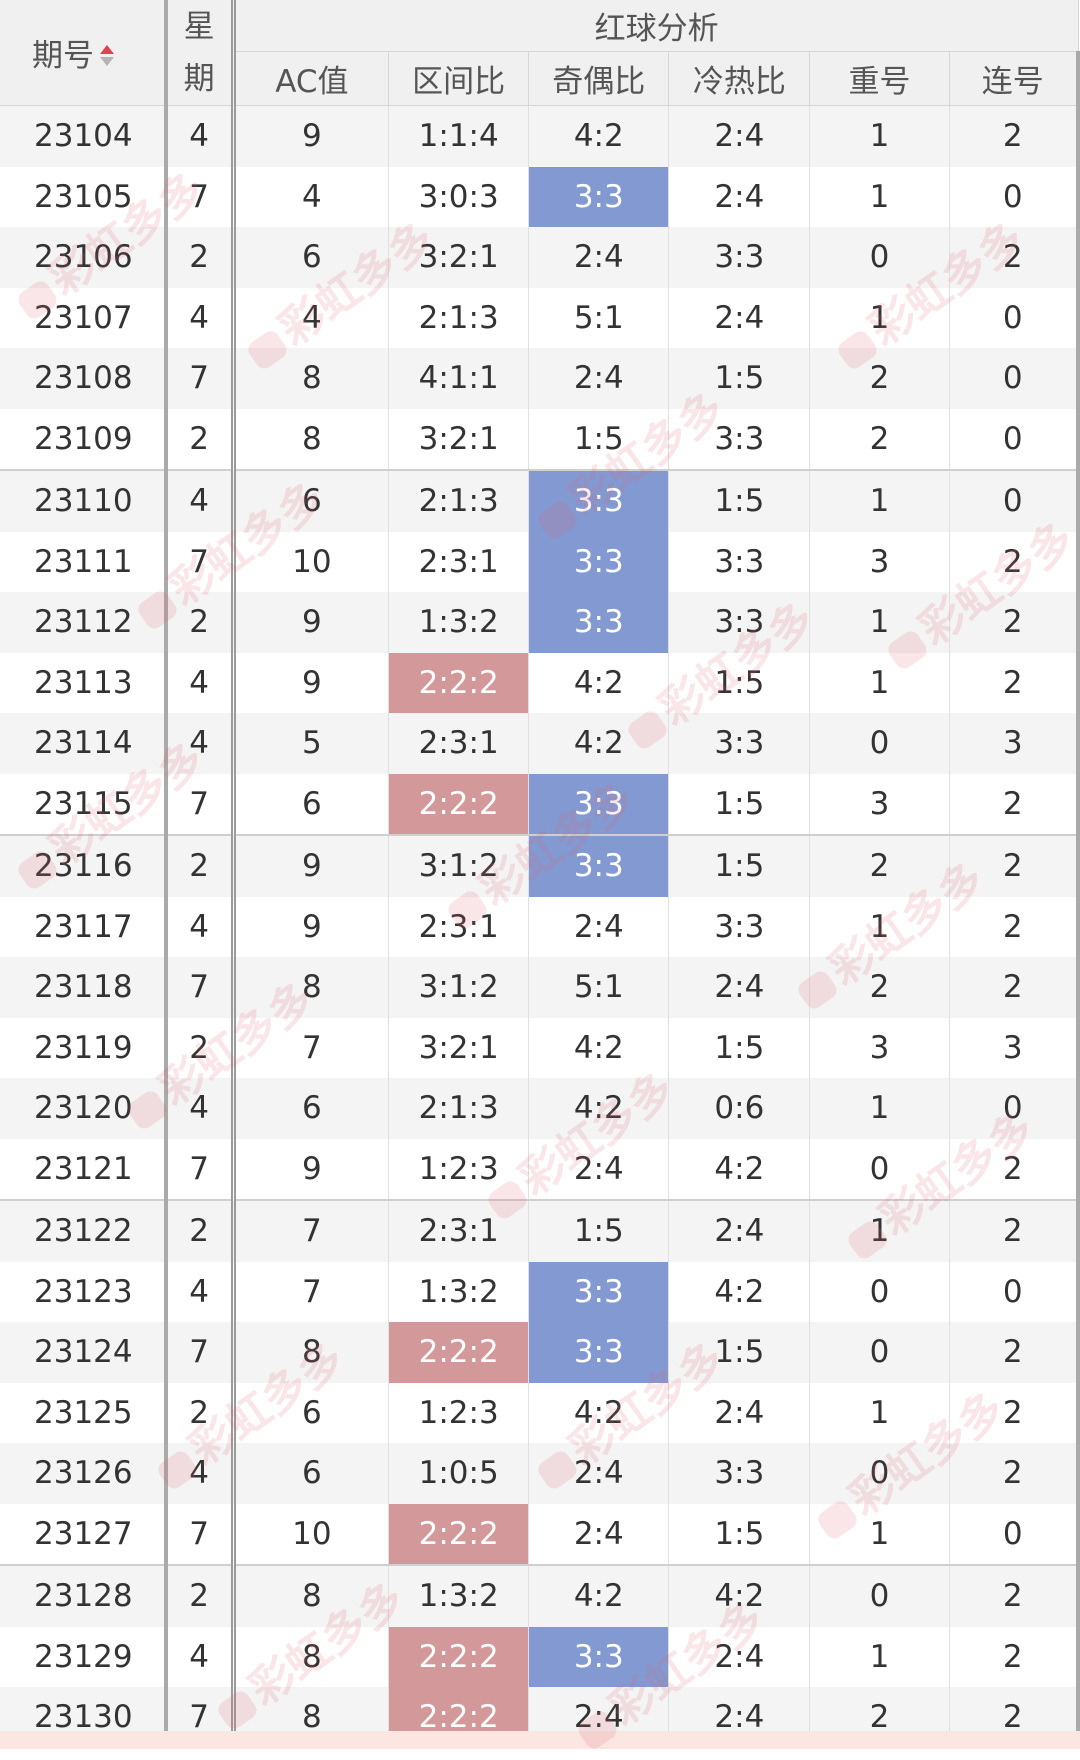 The width and height of the screenshot is (1080, 1760). I want to click on odd-even-cell: 5:1, so click(599, 987).